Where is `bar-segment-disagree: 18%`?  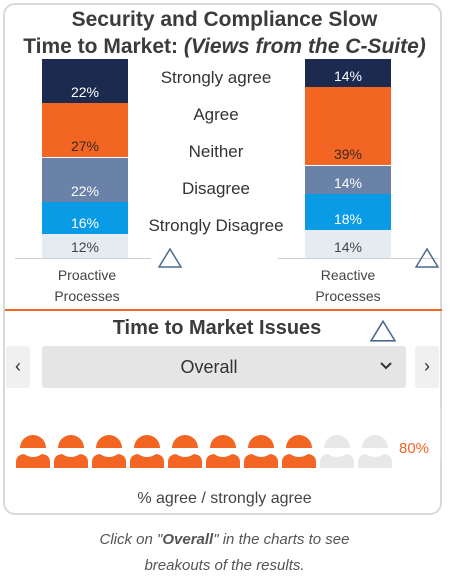
bar-segment-disagree: 18% is located at coordinates (348, 211).